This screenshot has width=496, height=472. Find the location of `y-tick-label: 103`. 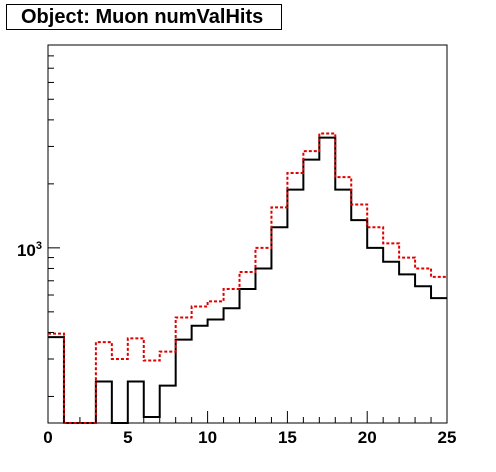

y-tick-label: 103 is located at coordinates (29, 250).